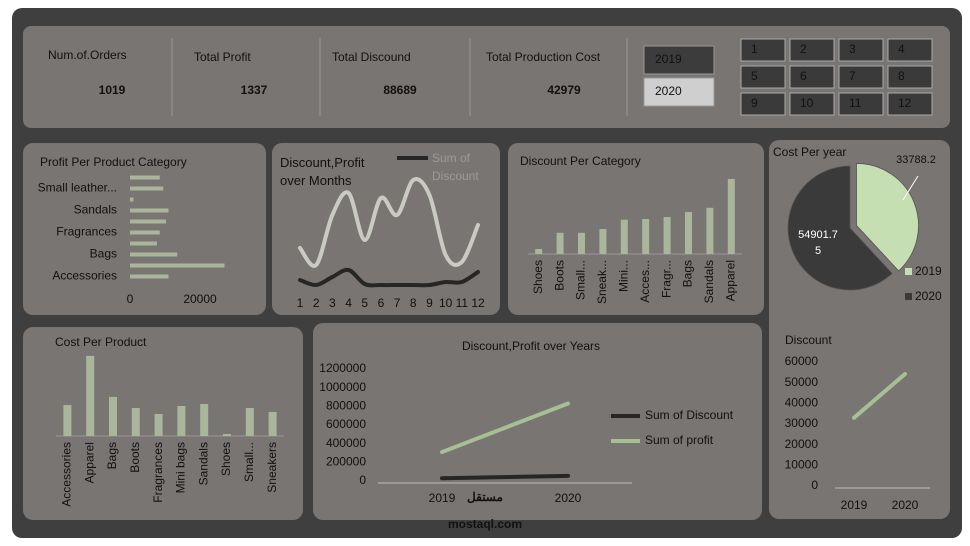 This screenshot has height=546, width=970. I want to click on y-tick-label: 40000, so click(802, 403).